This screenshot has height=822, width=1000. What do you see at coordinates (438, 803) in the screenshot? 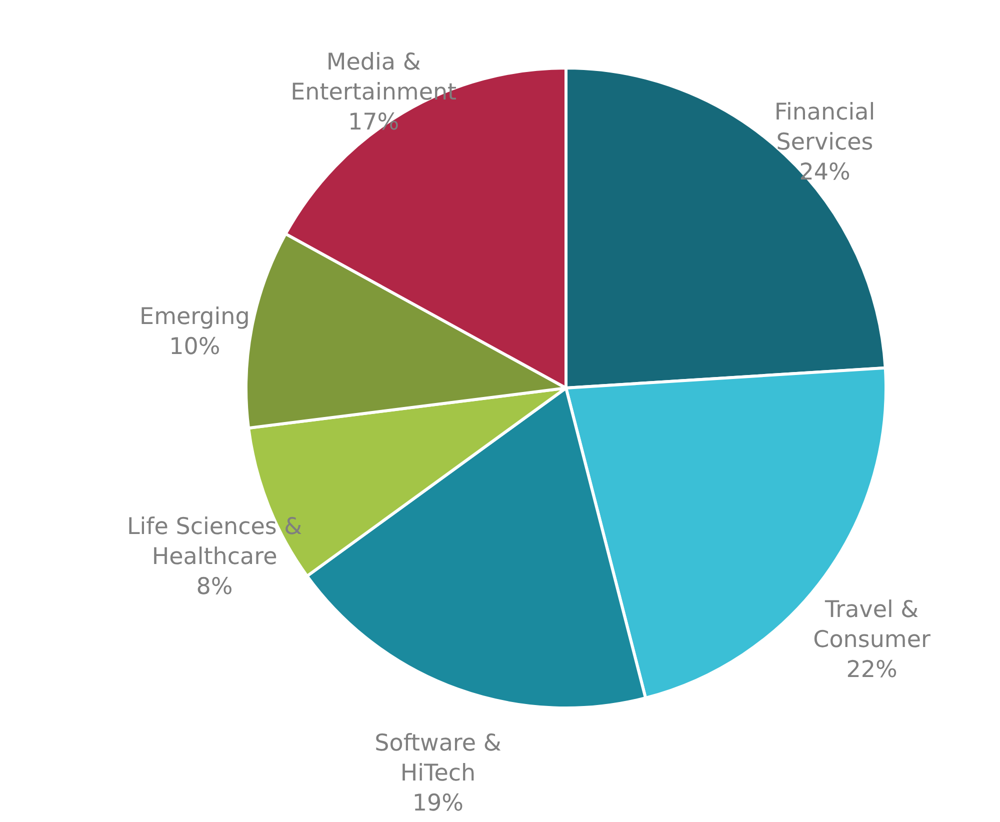
I see `data-label: 19%` at bounding box center [438, 803].